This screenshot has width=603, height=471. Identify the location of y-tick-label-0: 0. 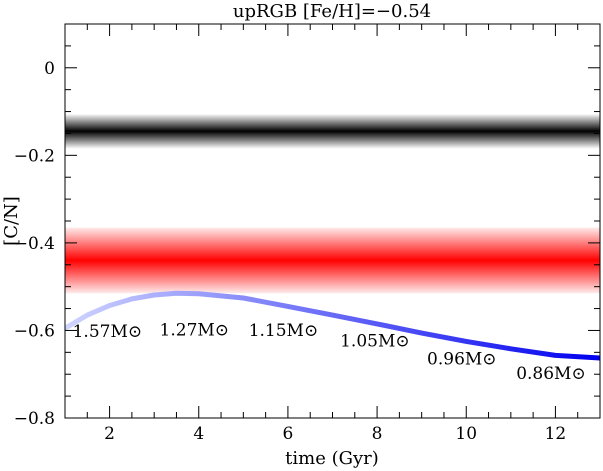
(49, 69).